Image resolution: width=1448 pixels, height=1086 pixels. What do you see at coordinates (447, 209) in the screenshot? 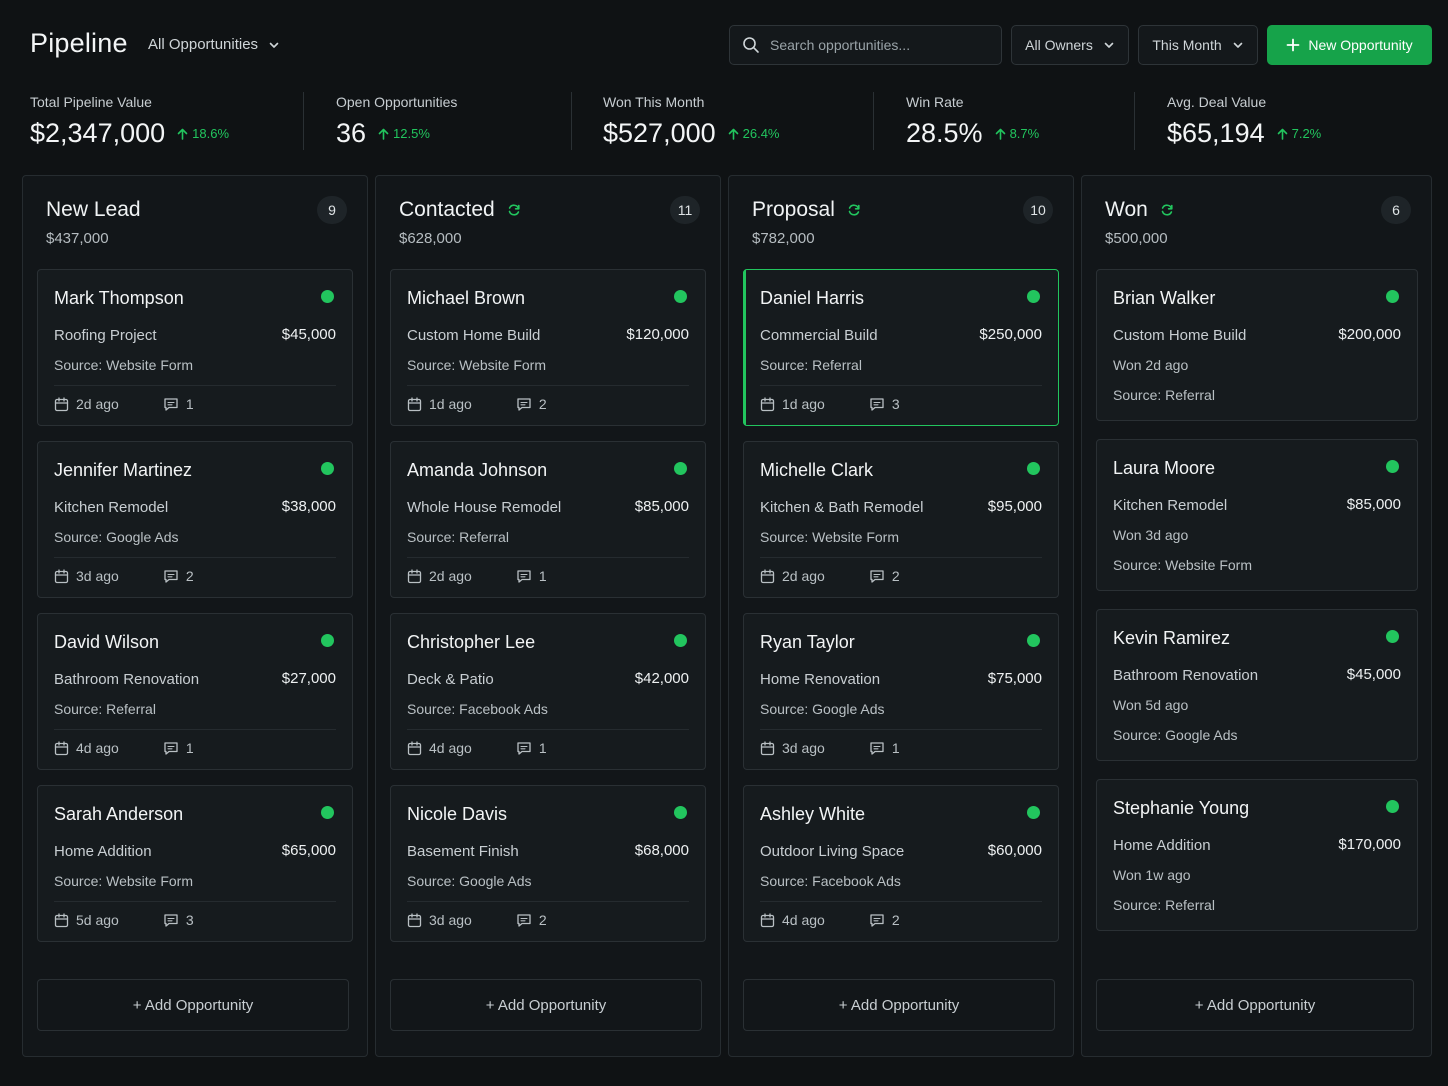
I see `column-title-label: Contacted` at bounding box center [447, 209].